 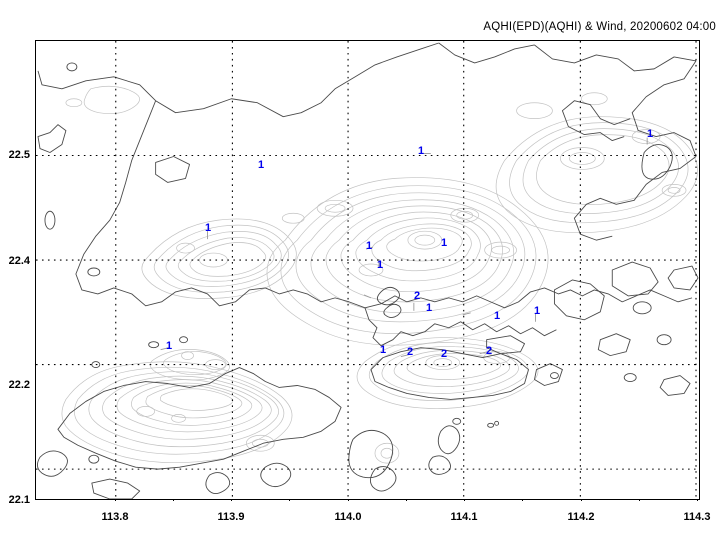 I want to click on y-axis-label-22-2: 22.2, so click(x=19, y=385).